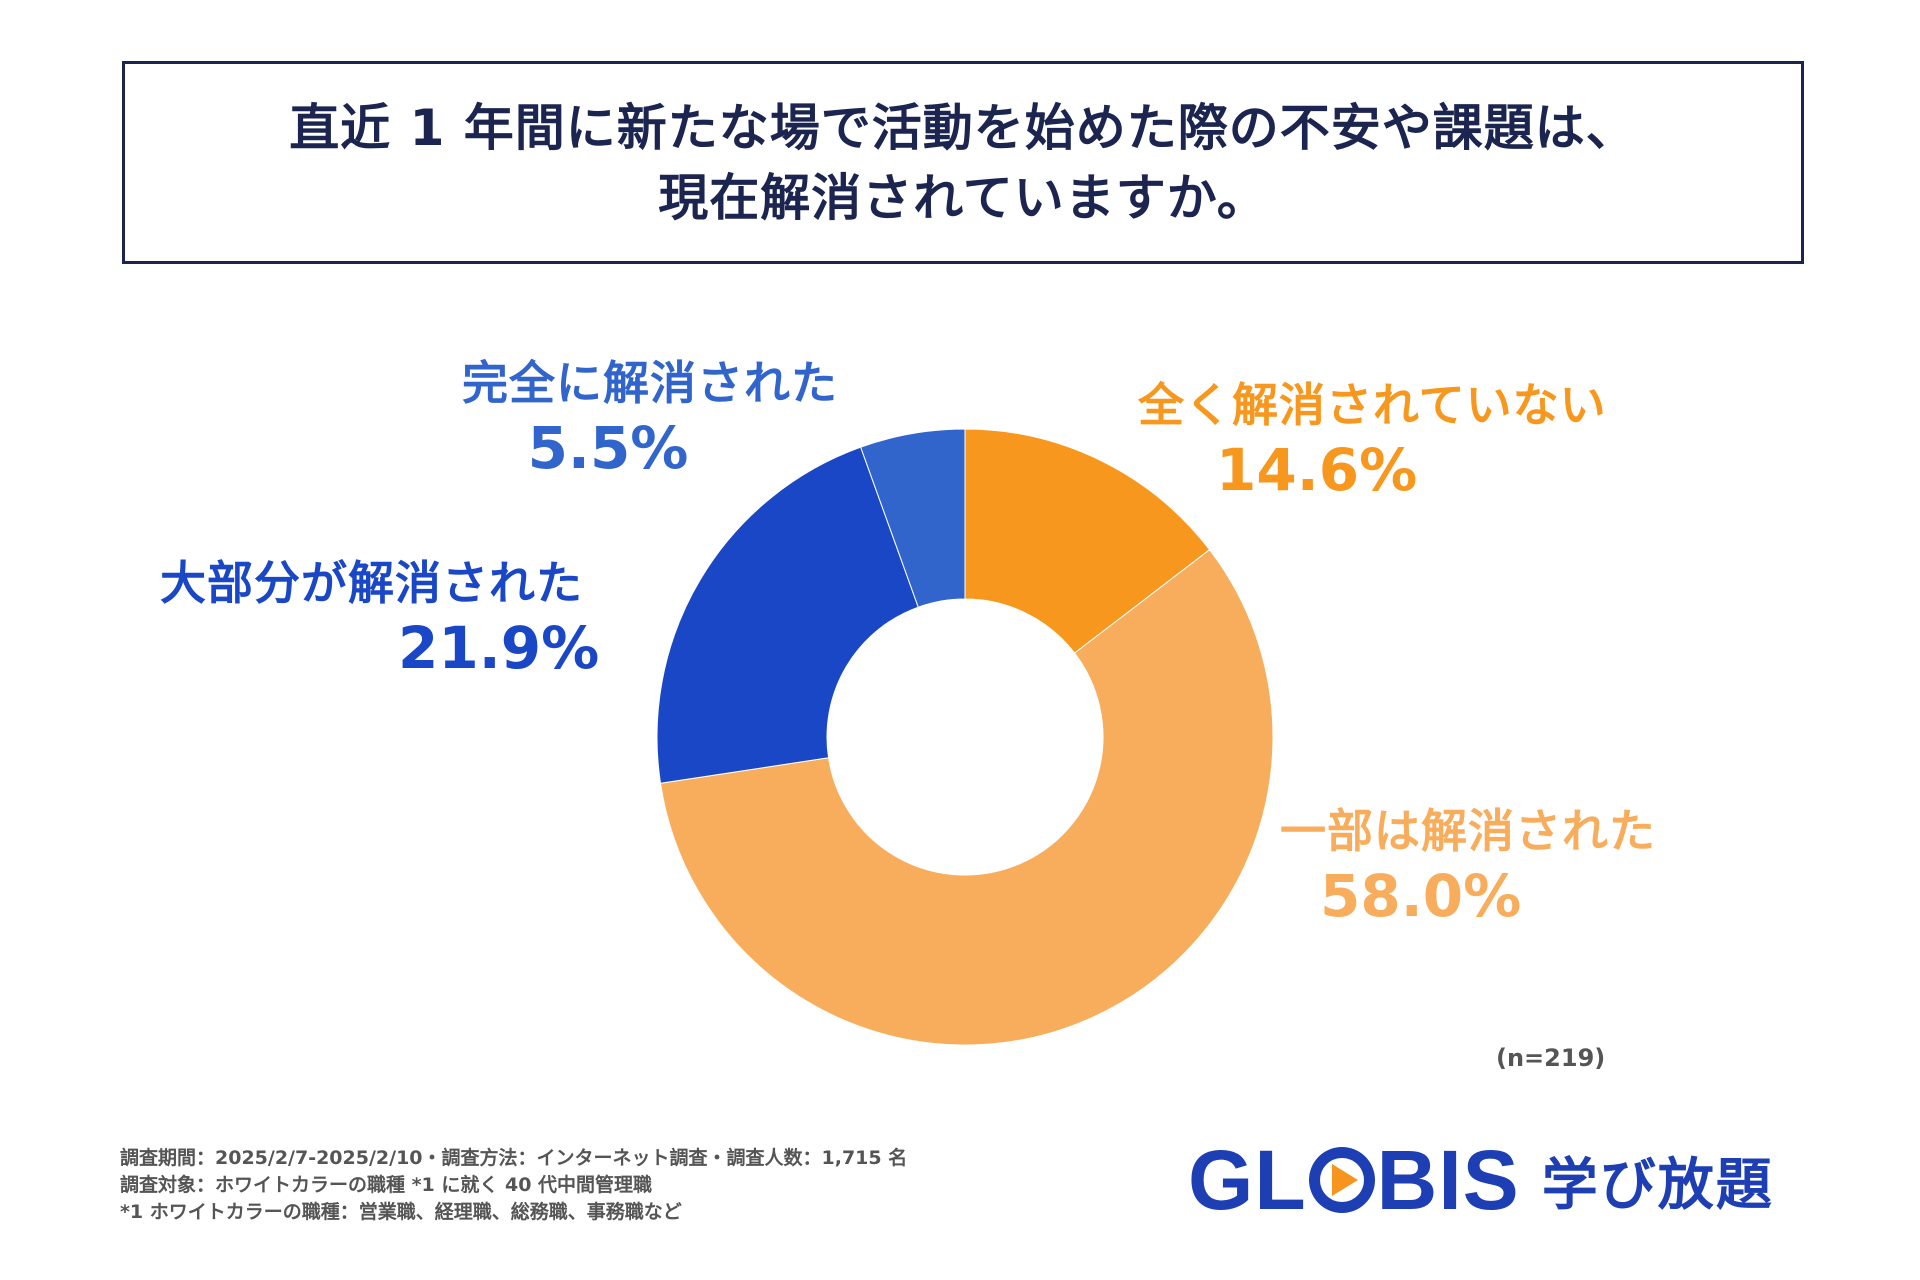  I want to click on slice-label-value: 58.0%, so click(1421, 896).